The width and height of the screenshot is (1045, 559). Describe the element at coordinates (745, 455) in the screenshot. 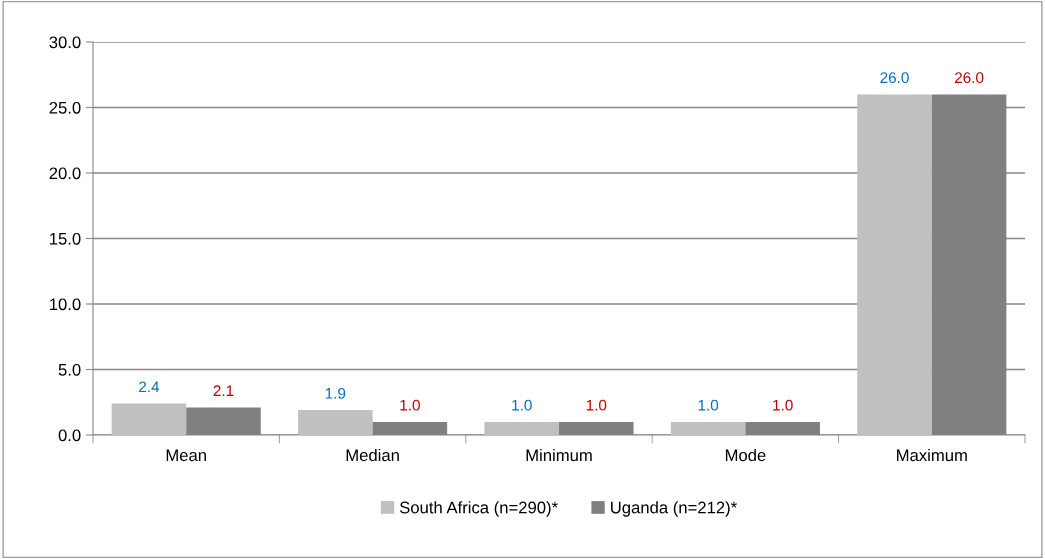

I see `x-tick-label: Mode` at that location.